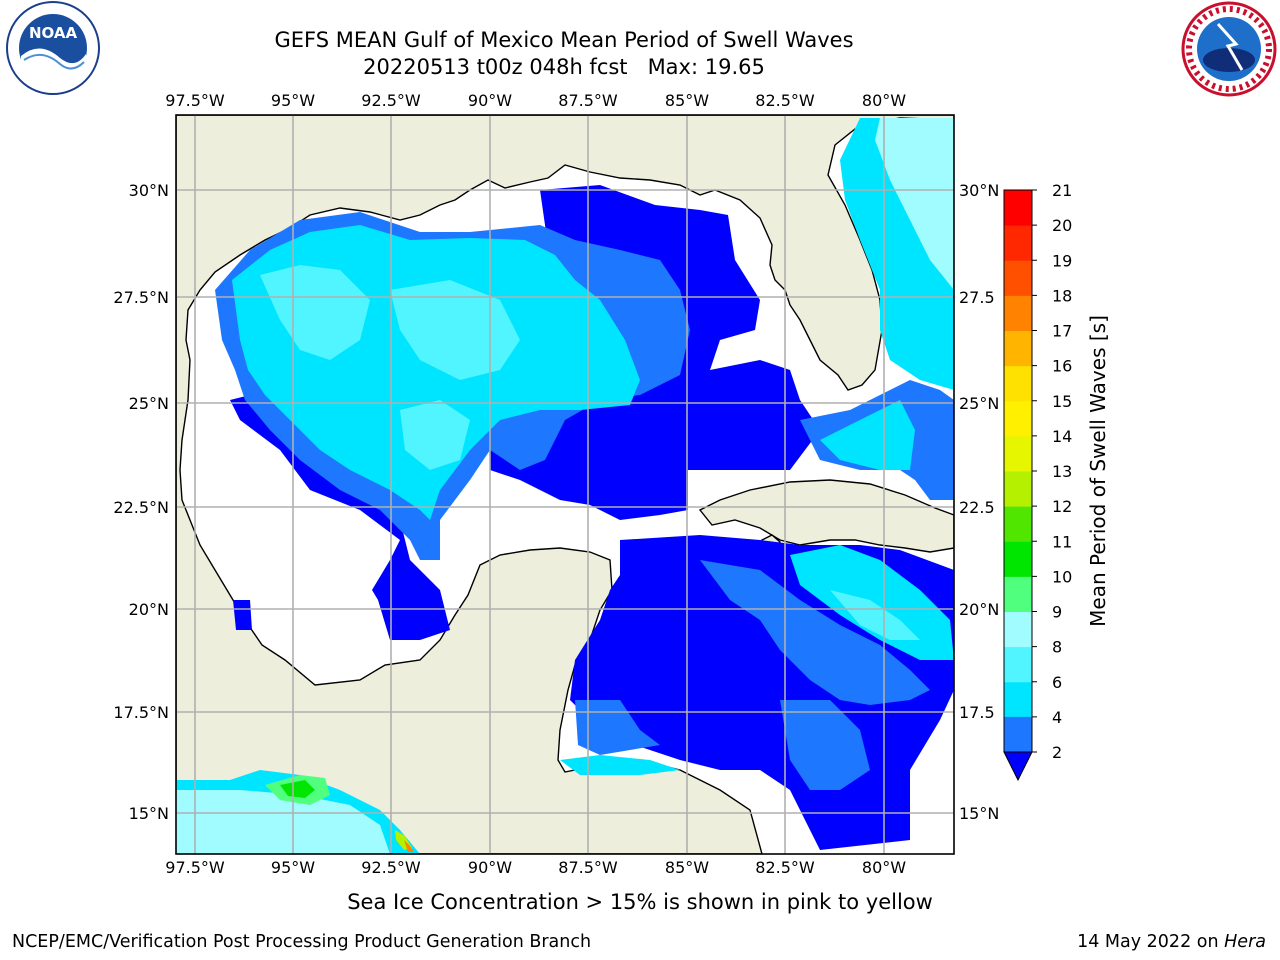 This screenshot has height=960, width=1280. I want to click on colorbar-tick-label: 21, so click(1062, 190).